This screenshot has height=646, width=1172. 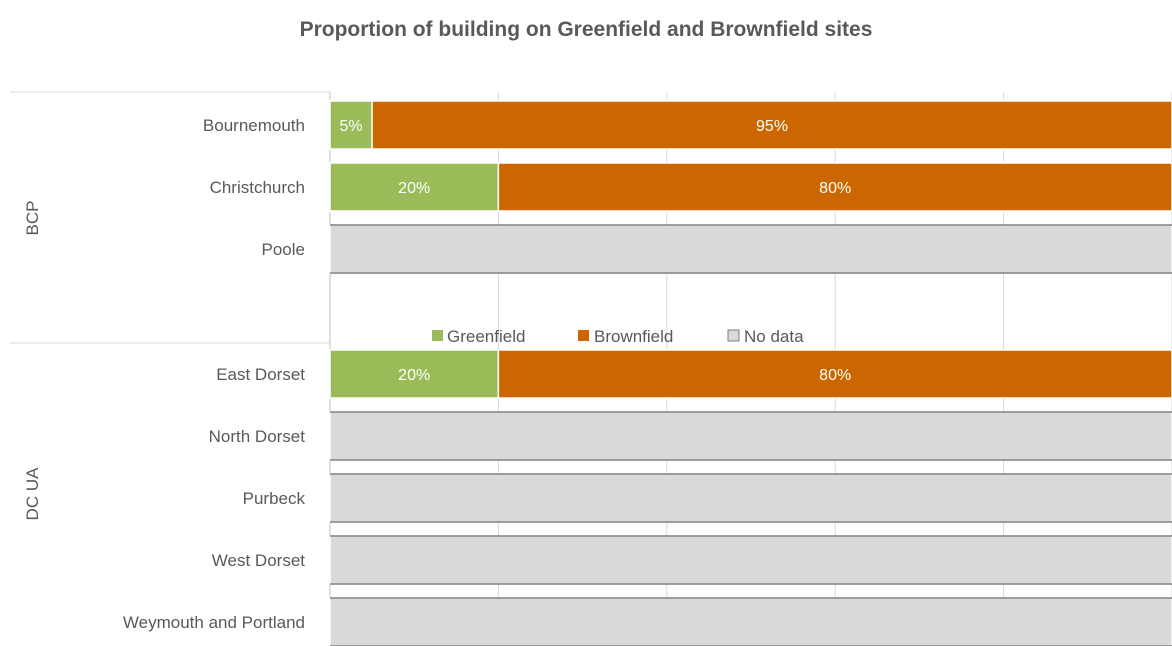 I want to click on category-label-east-dorset: East Dorset, so click(x=260, y=374).